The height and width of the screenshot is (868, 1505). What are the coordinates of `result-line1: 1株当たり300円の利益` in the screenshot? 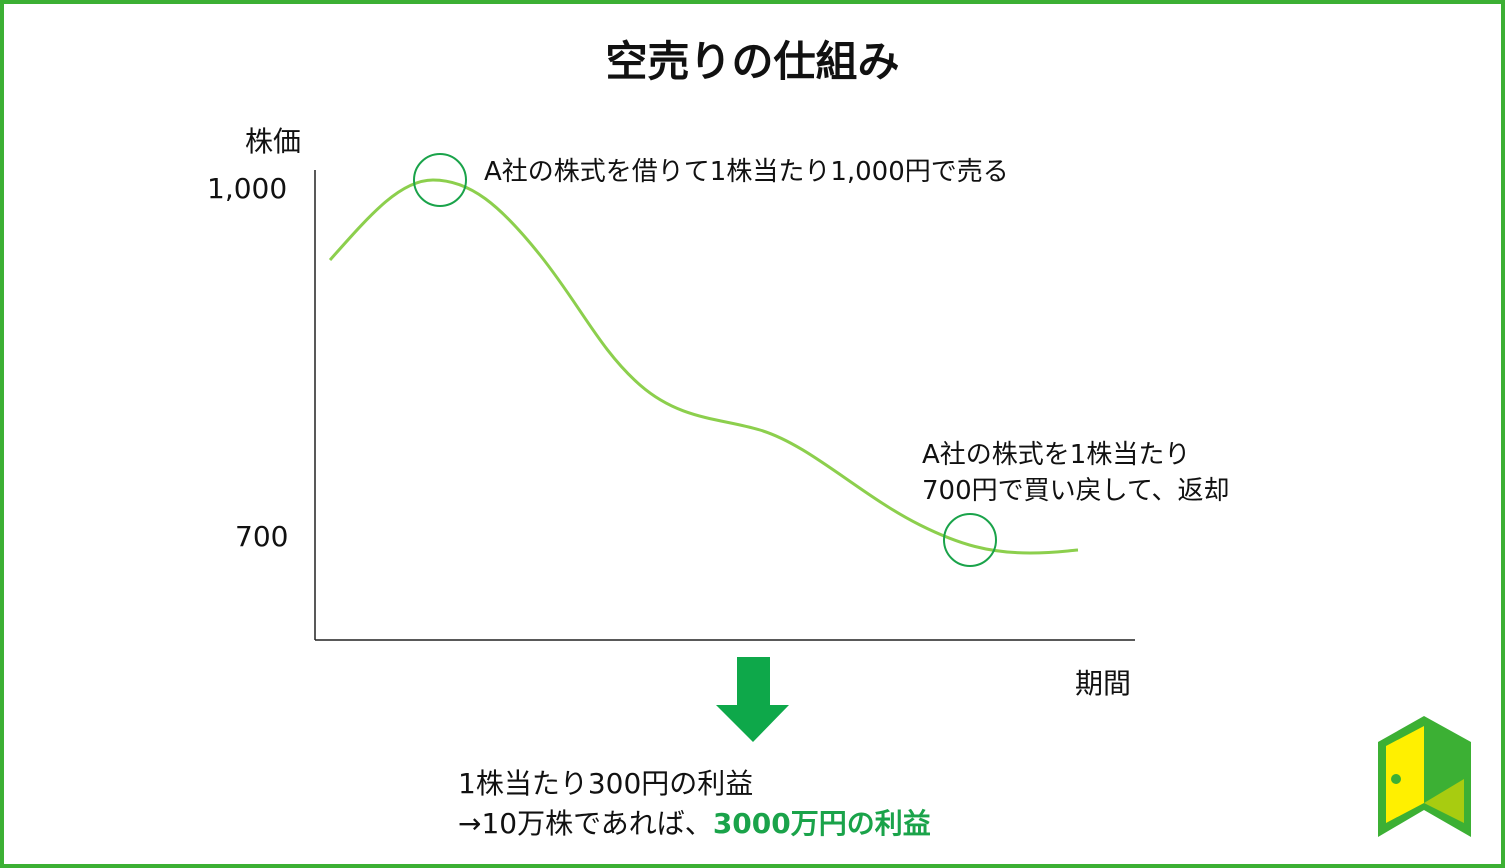 It's located at (606, 783).